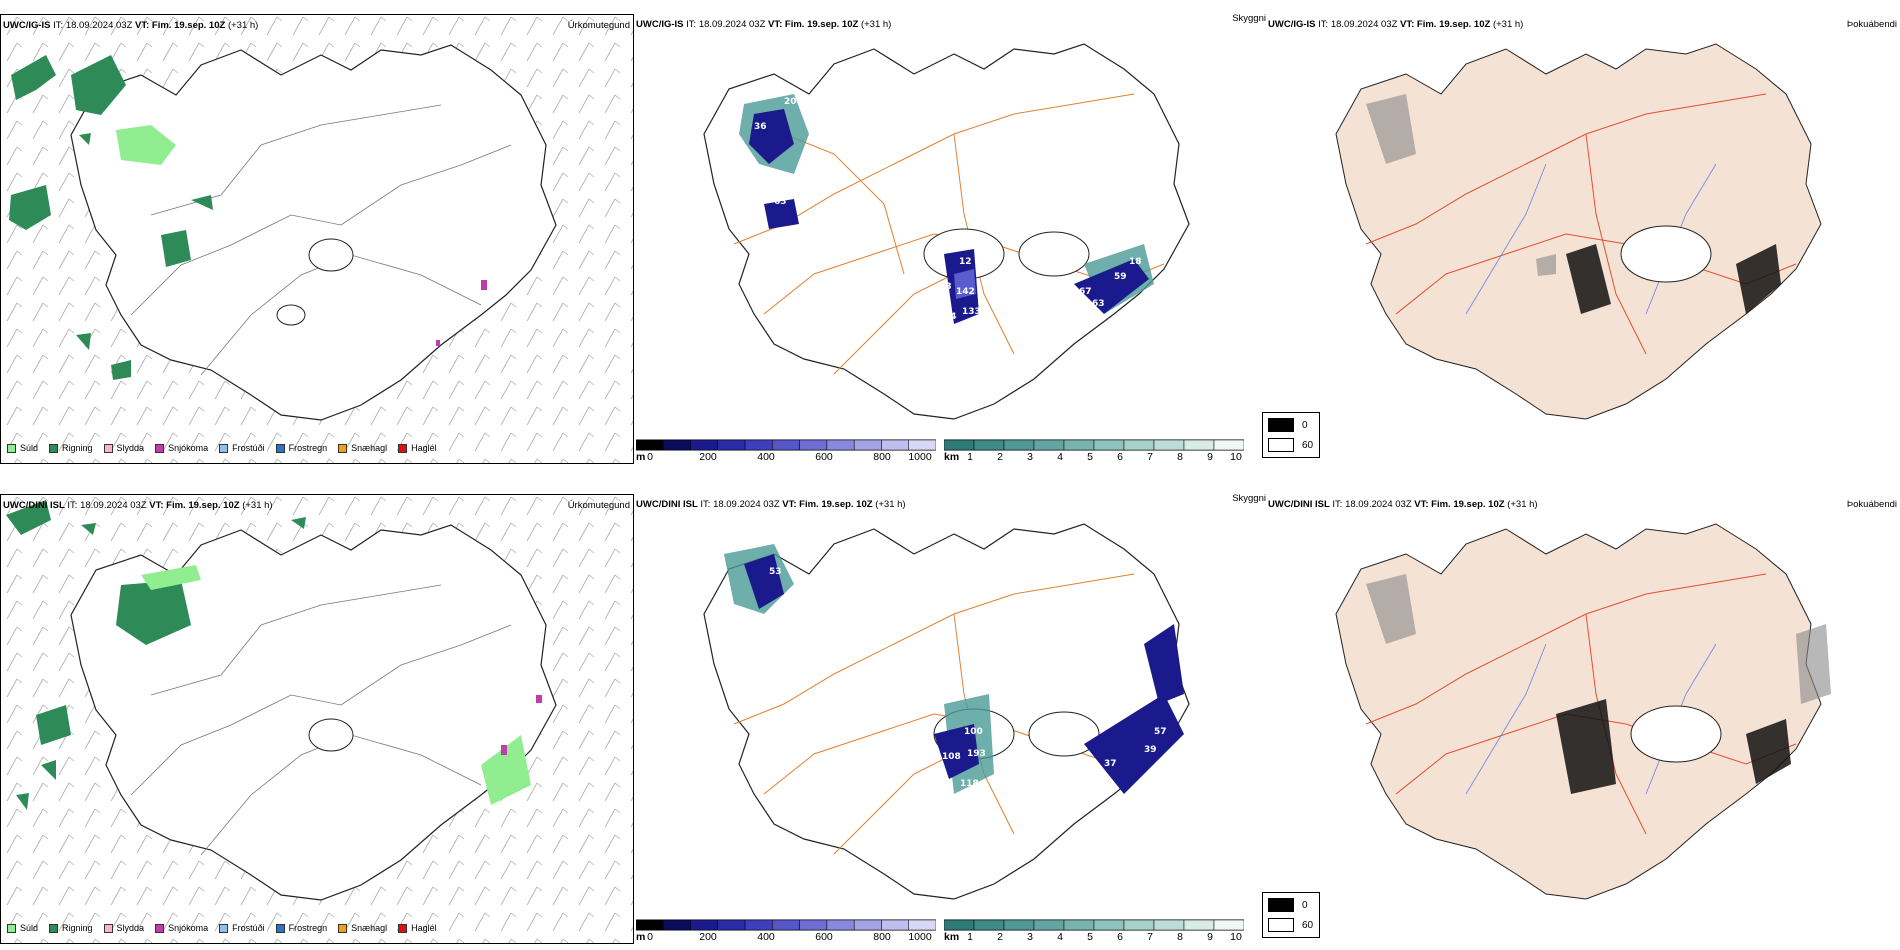 The width and height of the screenshot is (1900, 950). What do you see at coordinates (369, 928) in the screenshot?
I see `legend-label: Snæhagl` at bounding box center [369, 928].